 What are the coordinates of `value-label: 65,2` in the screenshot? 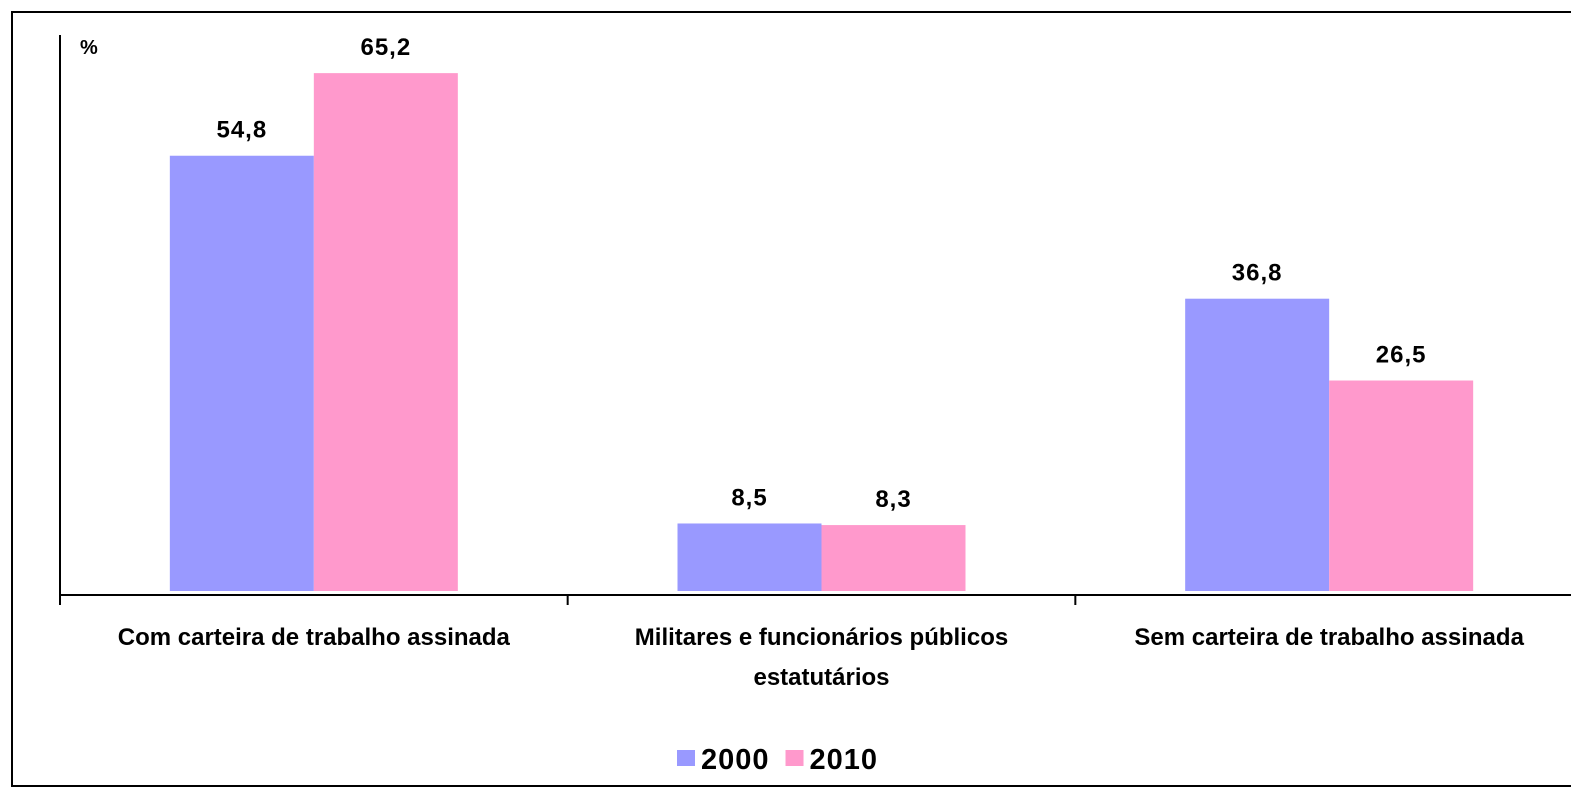 It's located at (385, 47).